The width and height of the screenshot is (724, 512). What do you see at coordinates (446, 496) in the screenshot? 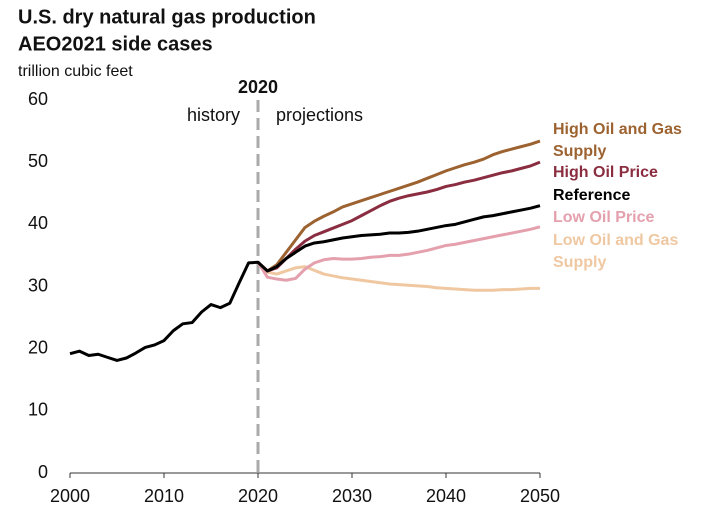
I see `x-tick-label: 2040` at bounding box center [446, 496].